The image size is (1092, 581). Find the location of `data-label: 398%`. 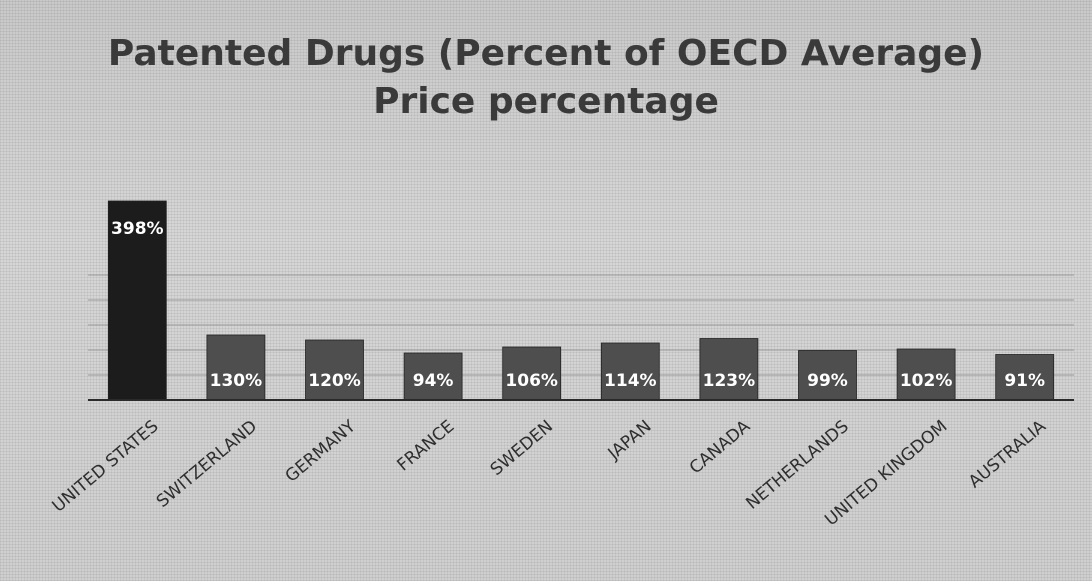

data-label: 398% is located at coordinates (137, 229).